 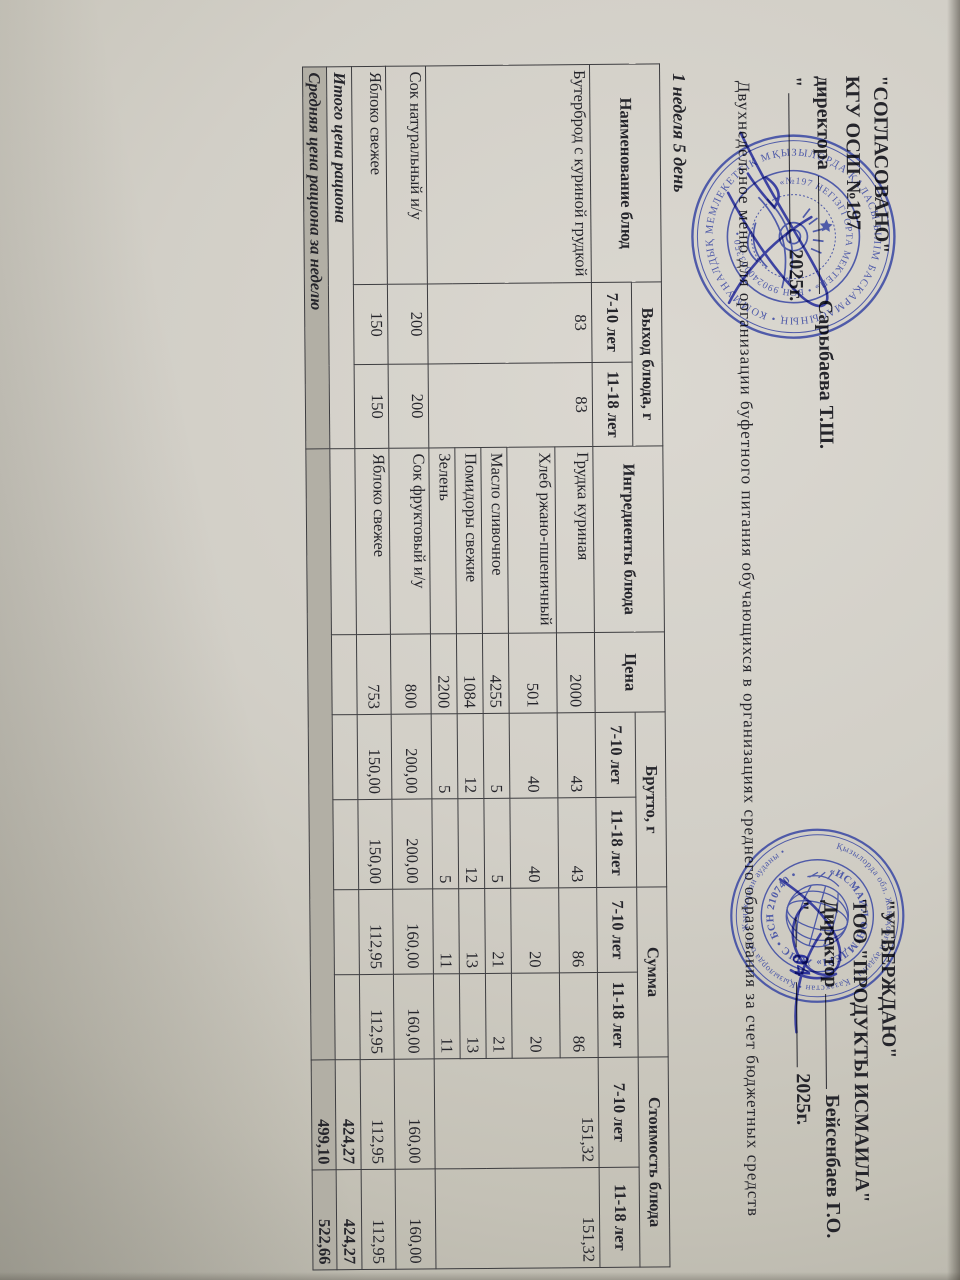 What do you see at coordinates (510, 405) in the screenshot?
I see `cell-yield-old: 83` at bounding box center [510, 405].